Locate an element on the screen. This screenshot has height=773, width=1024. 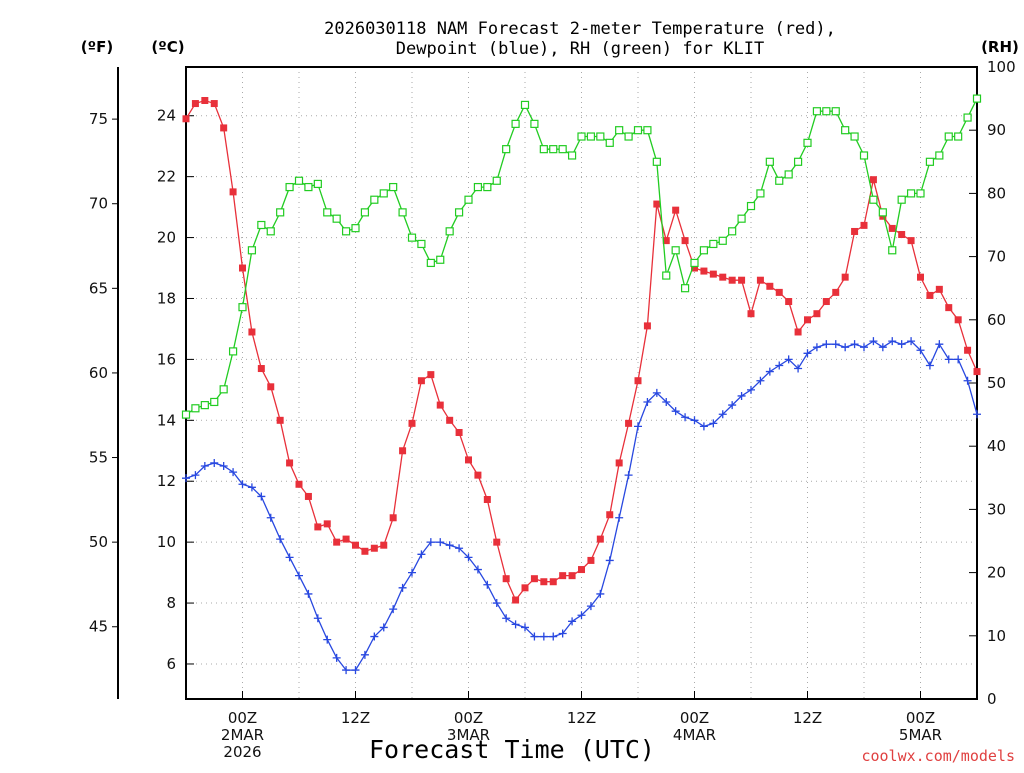
x-tick-label: 2026 is located at coordinates (242, 752).